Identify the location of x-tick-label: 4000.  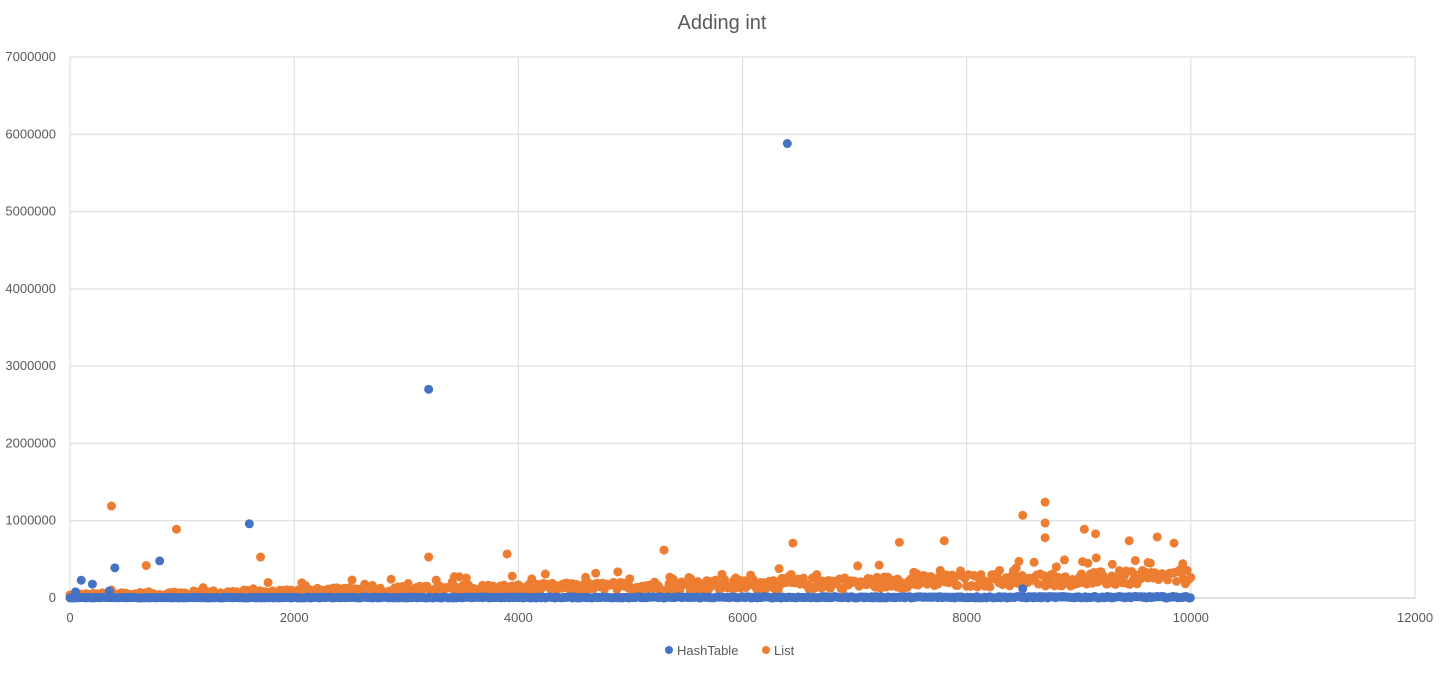
(518, 617).